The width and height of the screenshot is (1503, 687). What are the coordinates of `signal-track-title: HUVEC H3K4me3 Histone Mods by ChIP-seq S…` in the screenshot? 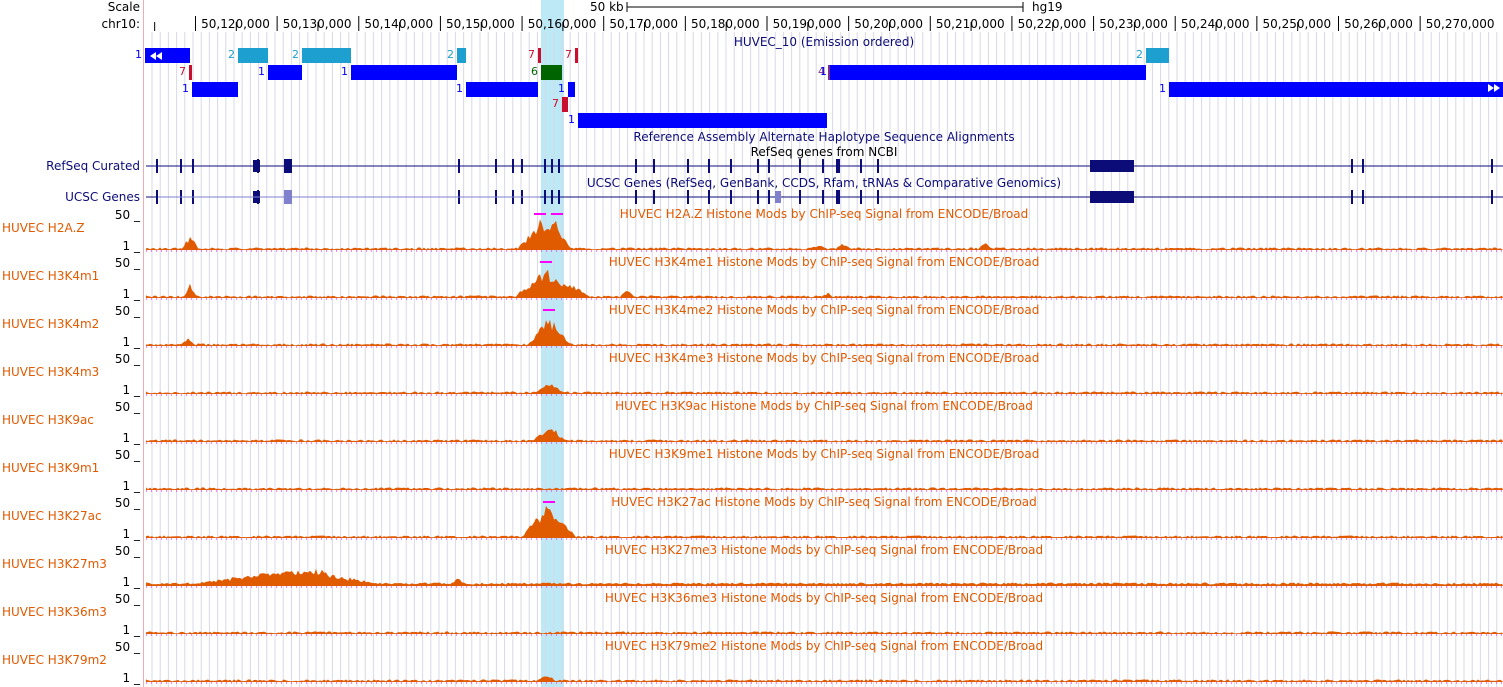 It's located at (824, 358).